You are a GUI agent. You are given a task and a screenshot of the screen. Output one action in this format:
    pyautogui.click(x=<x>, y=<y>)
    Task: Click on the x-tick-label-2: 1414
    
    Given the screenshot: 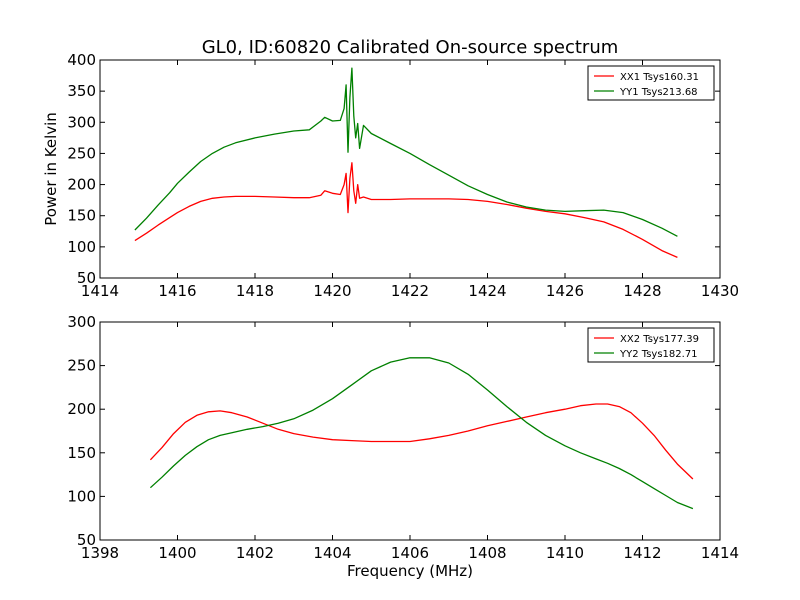 What is the action you would take?
    pyautogui.click(x=720, y=553)
    